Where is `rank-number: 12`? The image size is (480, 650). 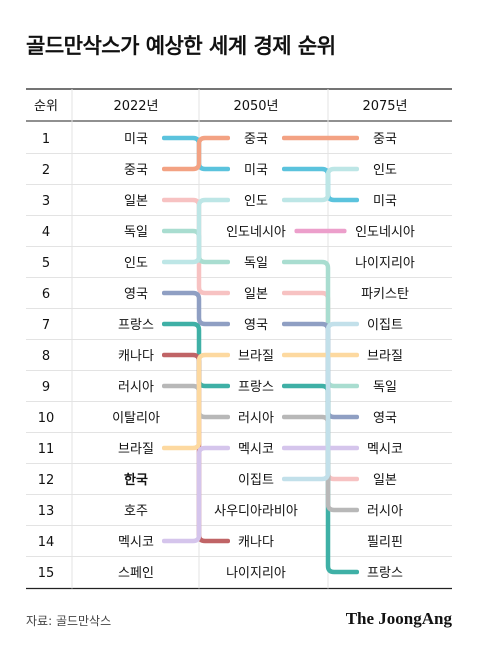 rank-number: 12 is located at coordinates (46, 480).